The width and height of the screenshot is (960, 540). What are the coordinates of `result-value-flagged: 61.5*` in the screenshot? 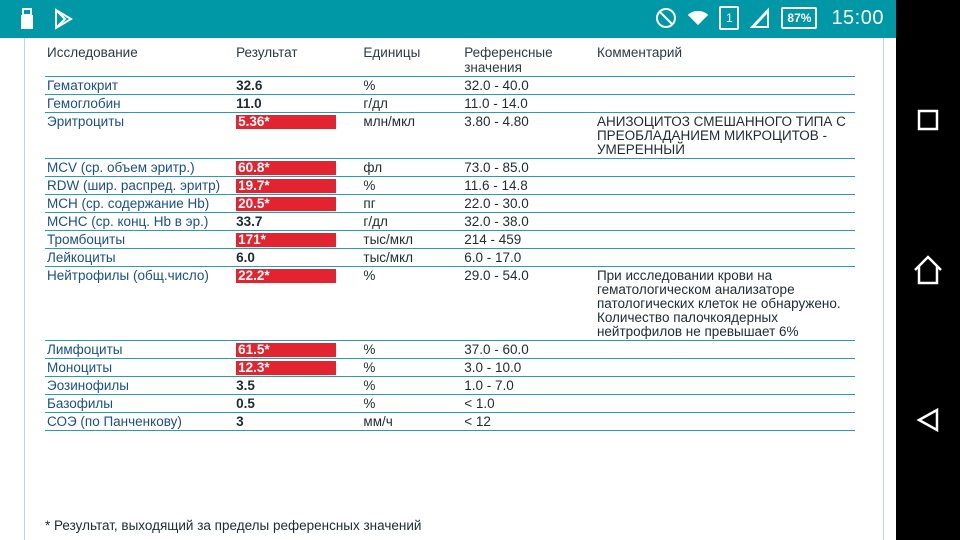 It's located at (286, 350).